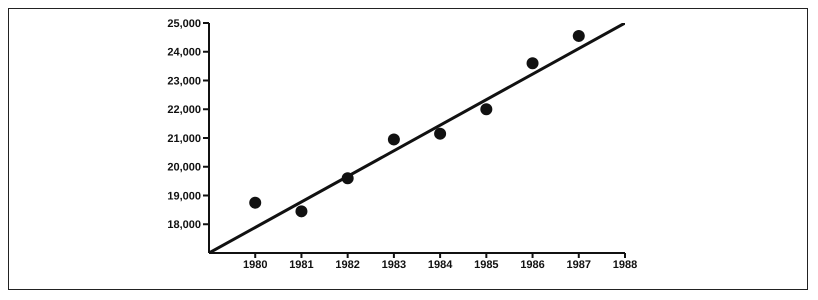 The width and height of the screenshot is (818, 300). Describe the element at coordinates (347, 264) in the screenshot. I see `x-tick-label: 1982` at that location.